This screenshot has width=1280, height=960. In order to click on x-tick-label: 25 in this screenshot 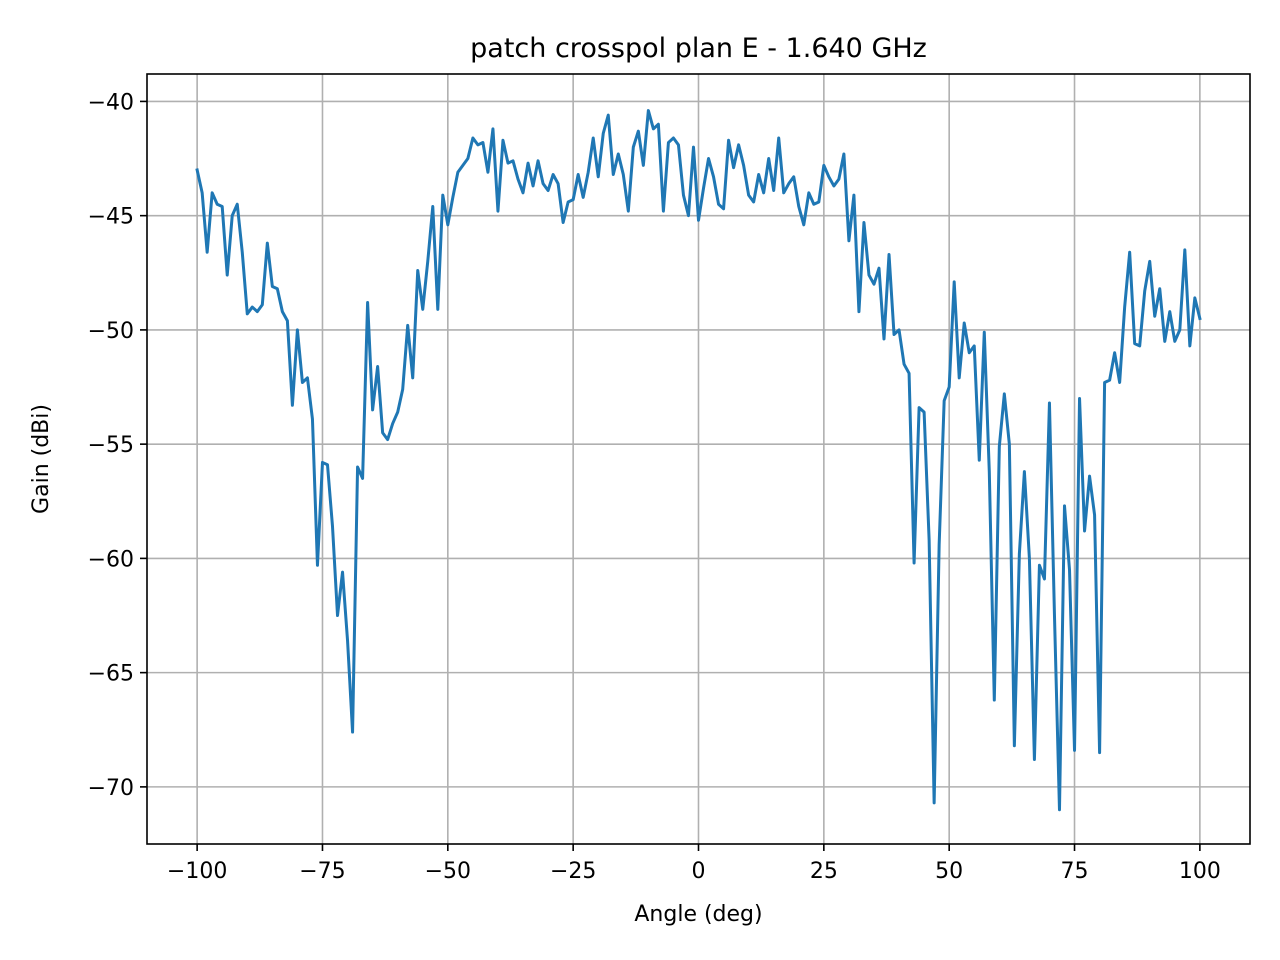, I will do `click(824, 871)`.